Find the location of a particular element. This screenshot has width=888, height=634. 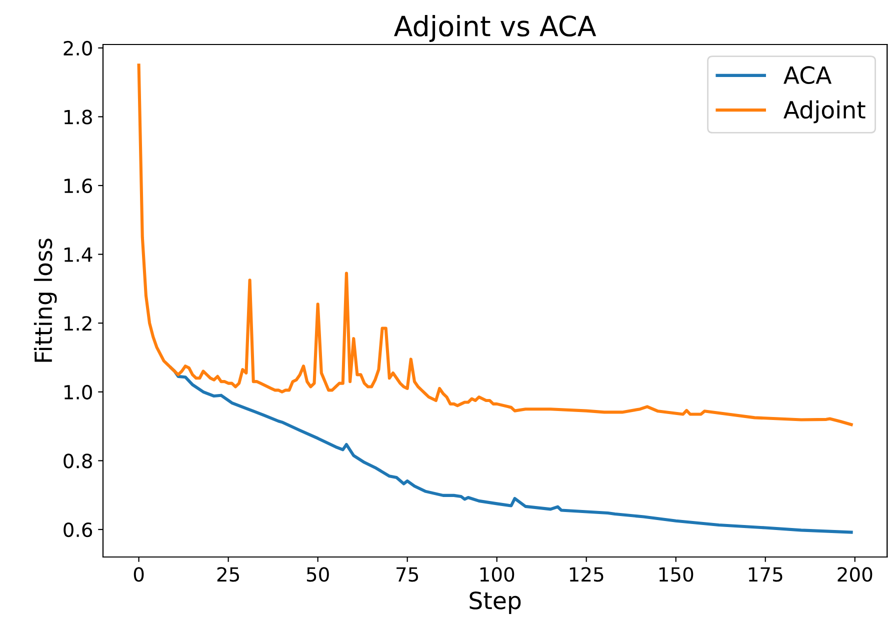

y-tick-label: 2.0 is located at coordinates (78, 48).